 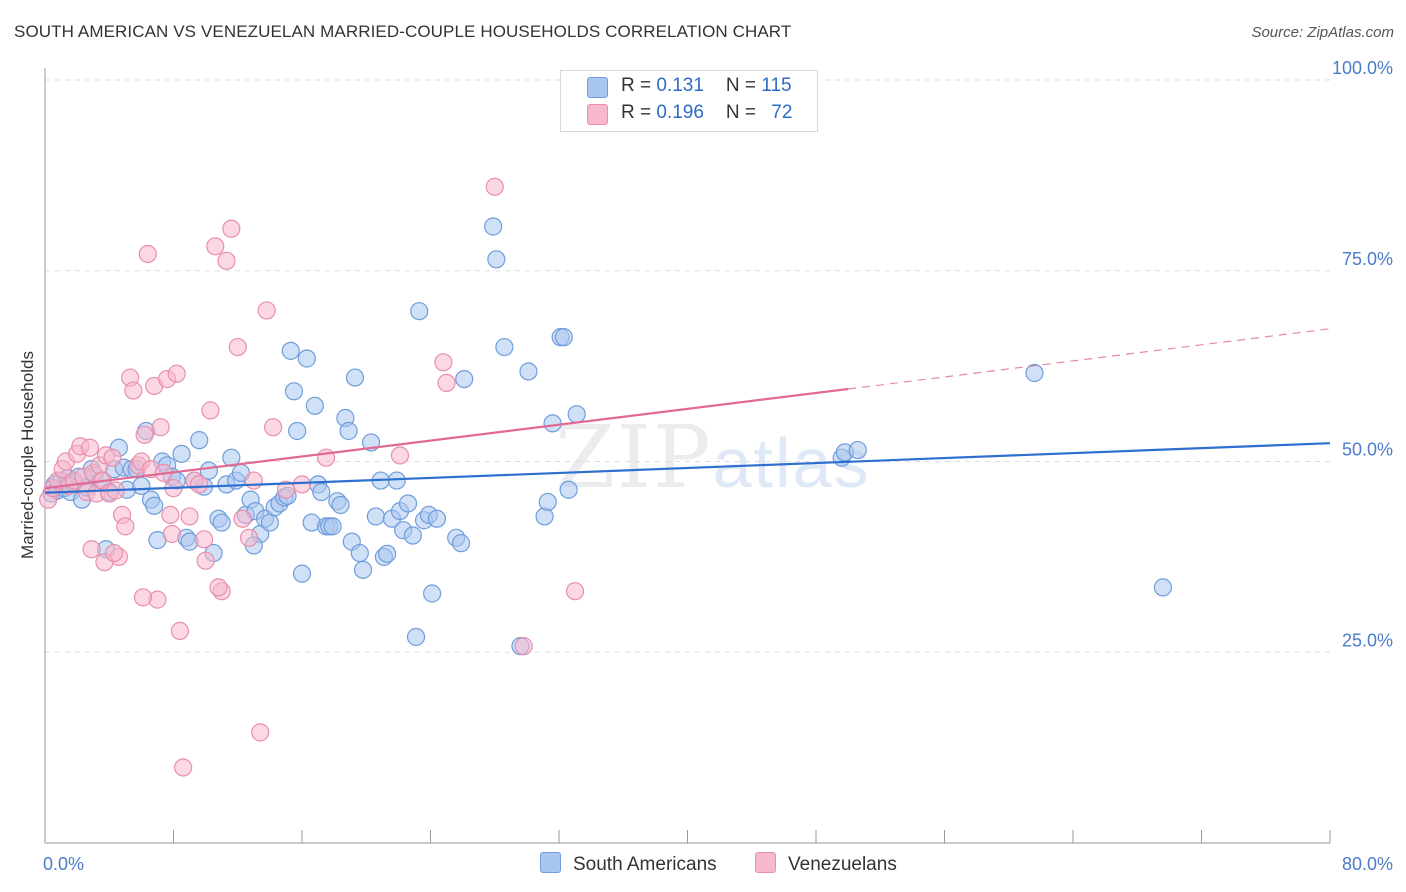 What do you see at coordinates (706, 113) in the screenshot?
I see `legend-text: R = 0.196 N = 72` at bounding box center [706, 113].